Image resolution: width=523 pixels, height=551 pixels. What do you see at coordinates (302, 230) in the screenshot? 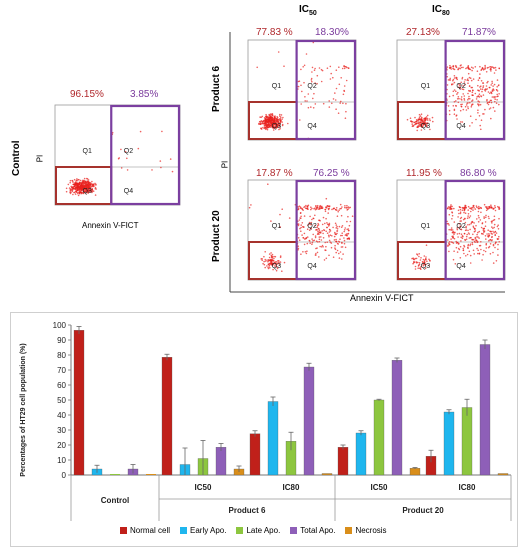
I see `plot-frame` at bounding box center [302, 230].